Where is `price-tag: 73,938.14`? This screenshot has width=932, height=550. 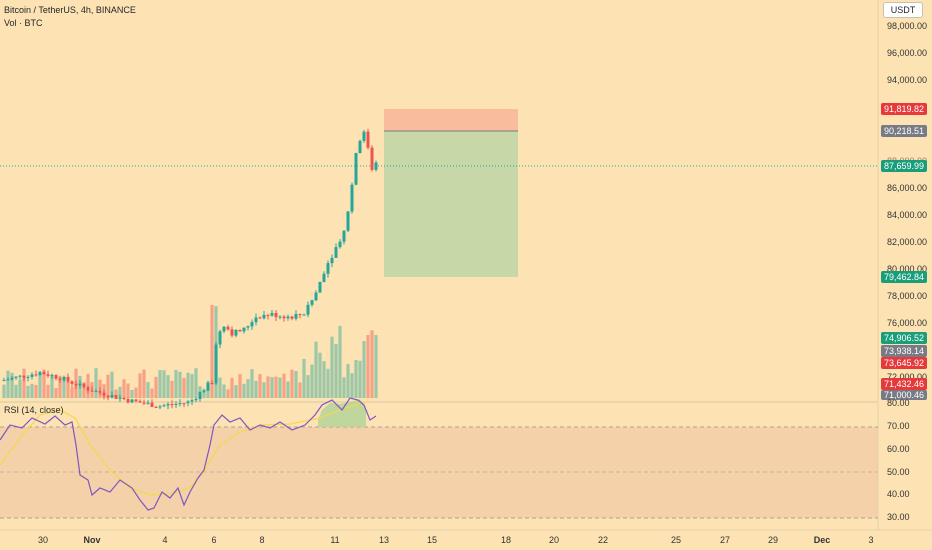 price-tag: 73,938.14 is located at coordinates (904, 351).